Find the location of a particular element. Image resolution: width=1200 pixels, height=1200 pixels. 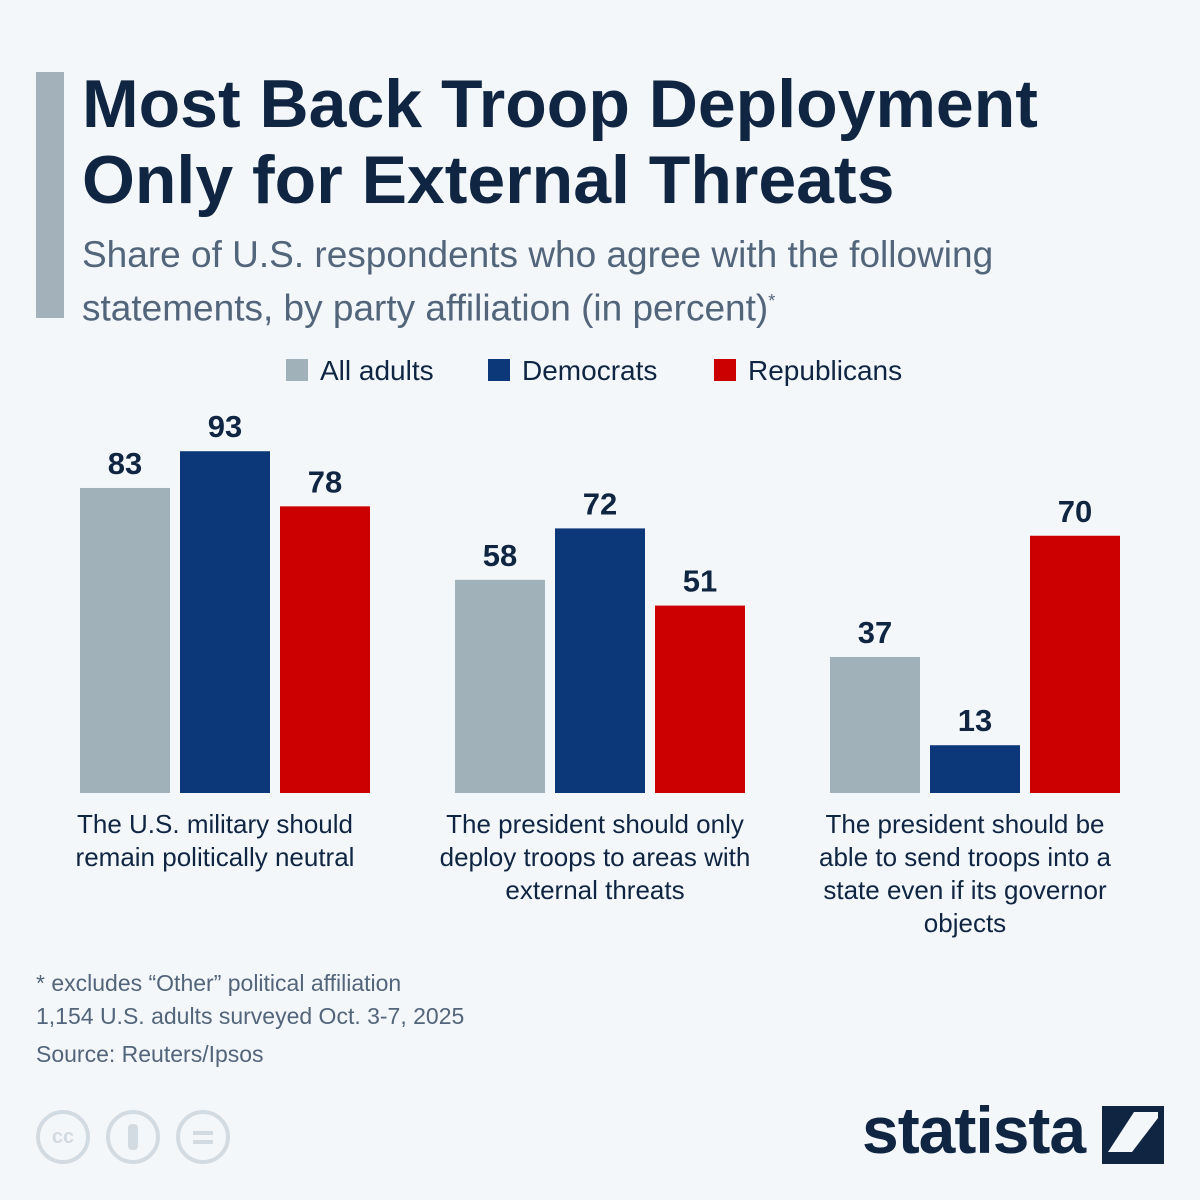

brand-logo is located at coordinates (1133, 1135).